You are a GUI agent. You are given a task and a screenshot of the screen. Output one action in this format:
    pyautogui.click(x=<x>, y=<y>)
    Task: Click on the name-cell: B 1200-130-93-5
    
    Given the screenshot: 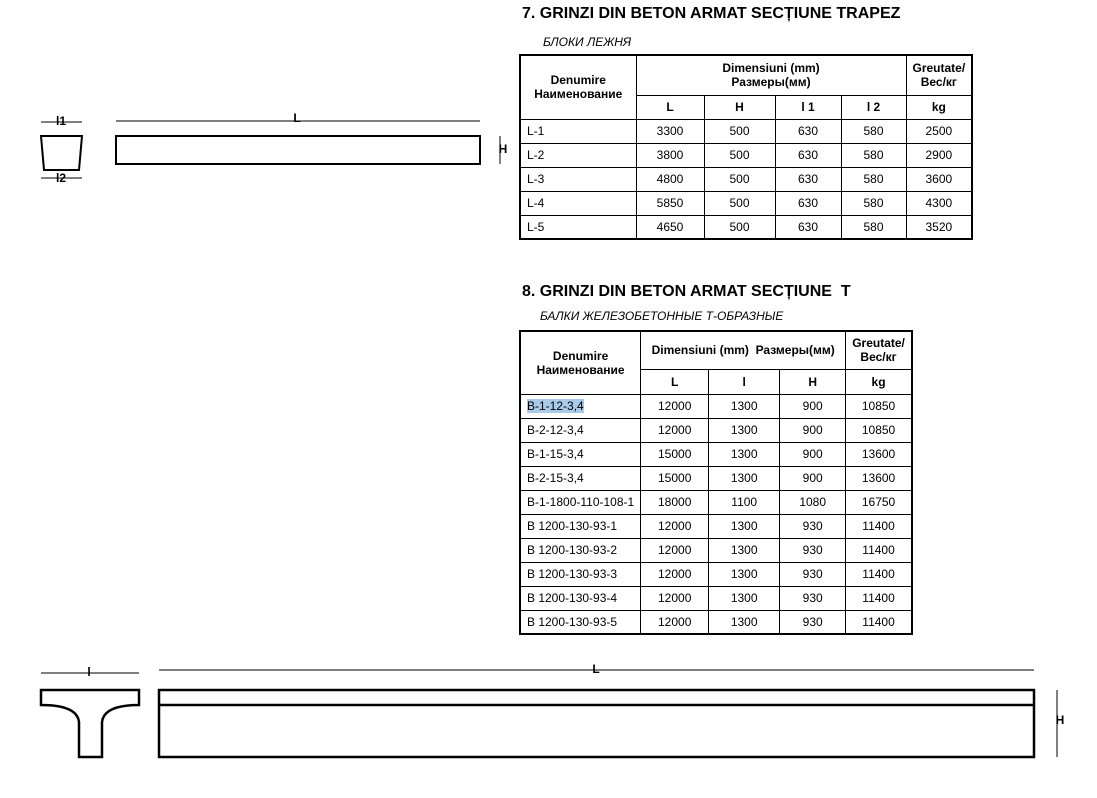 What is the action you would take?
    pyautogui.click(x=580, y=622)
    